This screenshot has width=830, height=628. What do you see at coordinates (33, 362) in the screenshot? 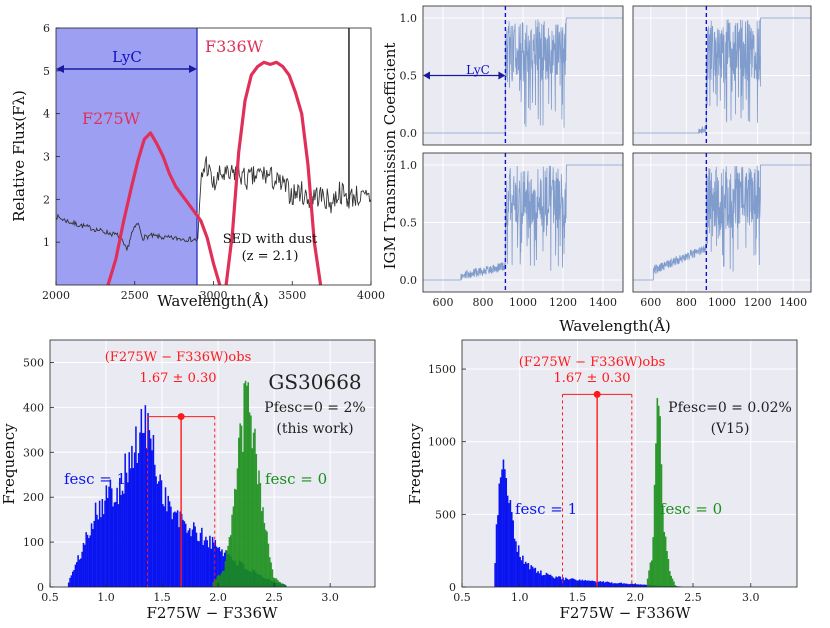
I see `hist-y-tick-label: 500` at bounding box center [33, 362].